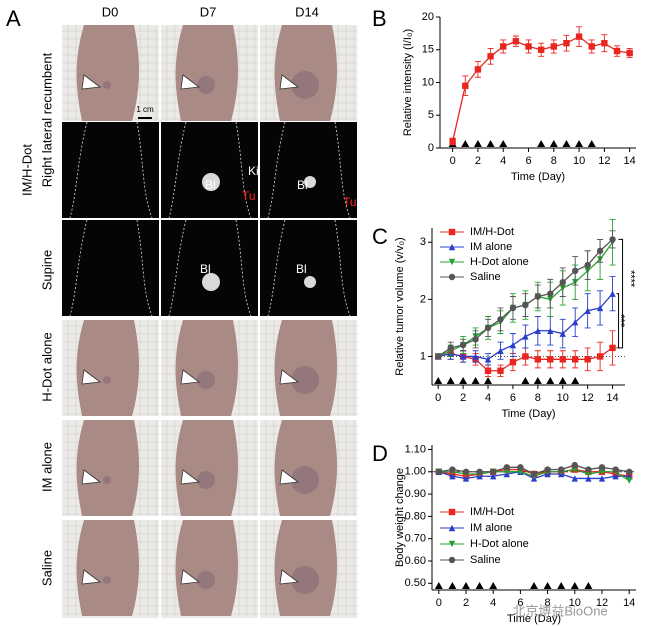 The height and width of the screenshot is (626, 650). I want to click on y-tick-label: 1, so click(423, 356).